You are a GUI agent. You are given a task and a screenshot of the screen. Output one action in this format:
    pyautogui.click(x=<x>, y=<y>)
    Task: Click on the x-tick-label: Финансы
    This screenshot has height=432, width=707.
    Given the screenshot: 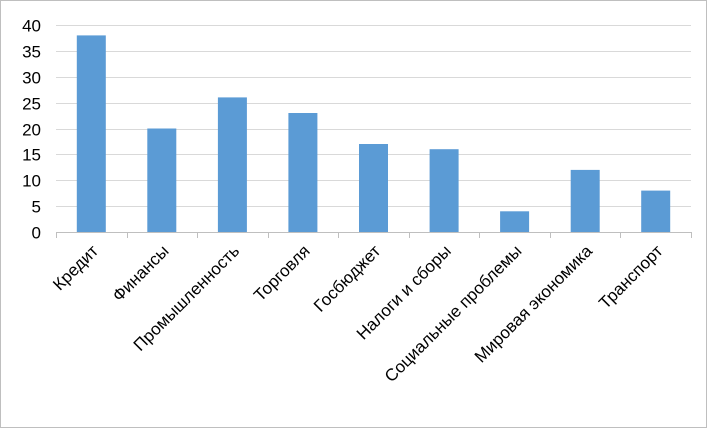 What is the action you would take?
    pyautogui.click(x=141, y=273)
    